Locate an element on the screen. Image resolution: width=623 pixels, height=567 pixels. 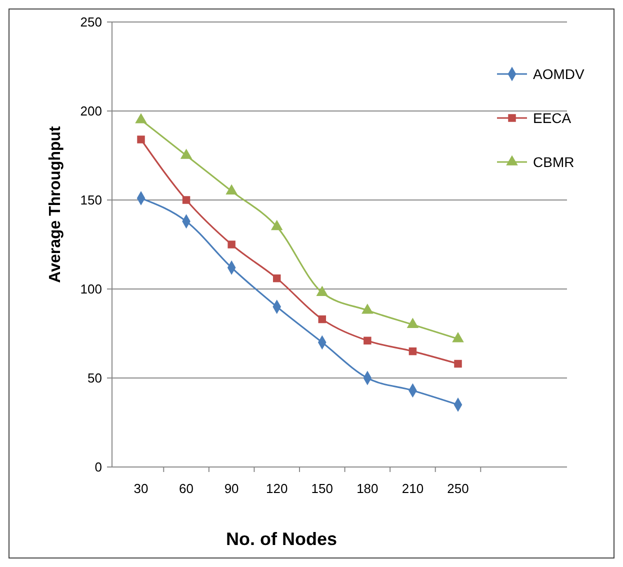
x-tick-label: 180 is located at coordinates (367, 488).